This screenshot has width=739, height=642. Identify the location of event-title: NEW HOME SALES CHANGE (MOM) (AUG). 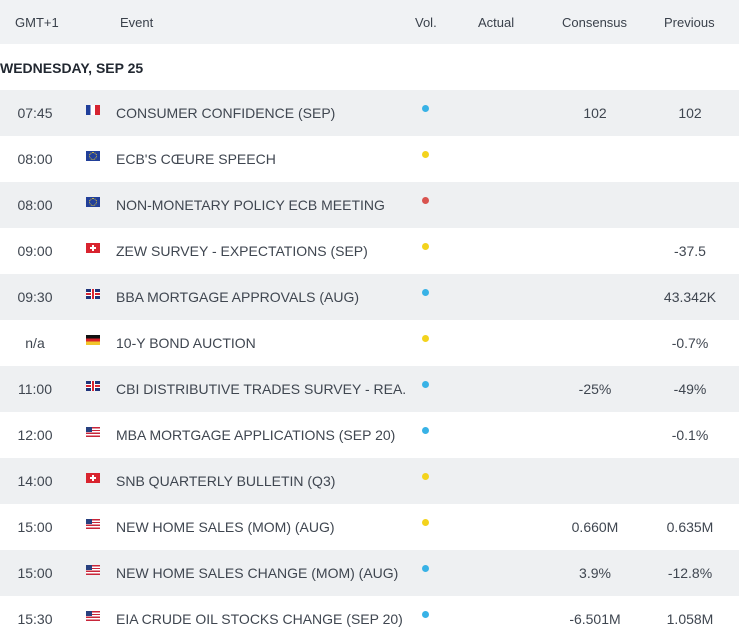
(257, 573).